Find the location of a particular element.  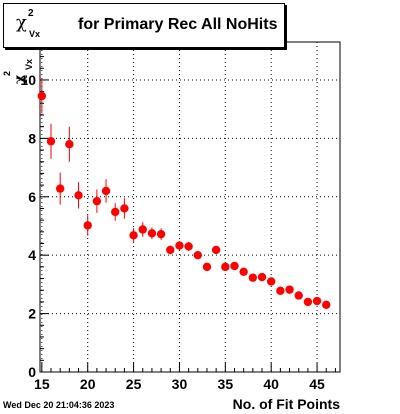

y-axis-subscript: Vx is located at coordinates (29, 64).